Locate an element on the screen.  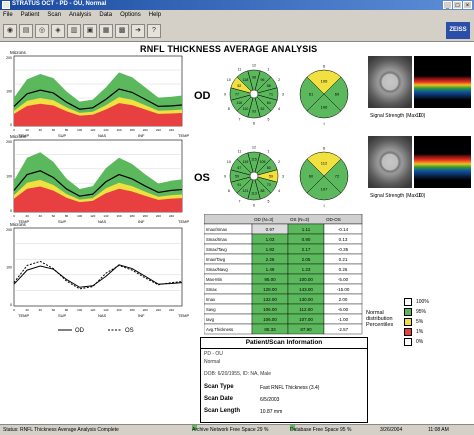
menu-data: Data is located at coordinates (106, 15).